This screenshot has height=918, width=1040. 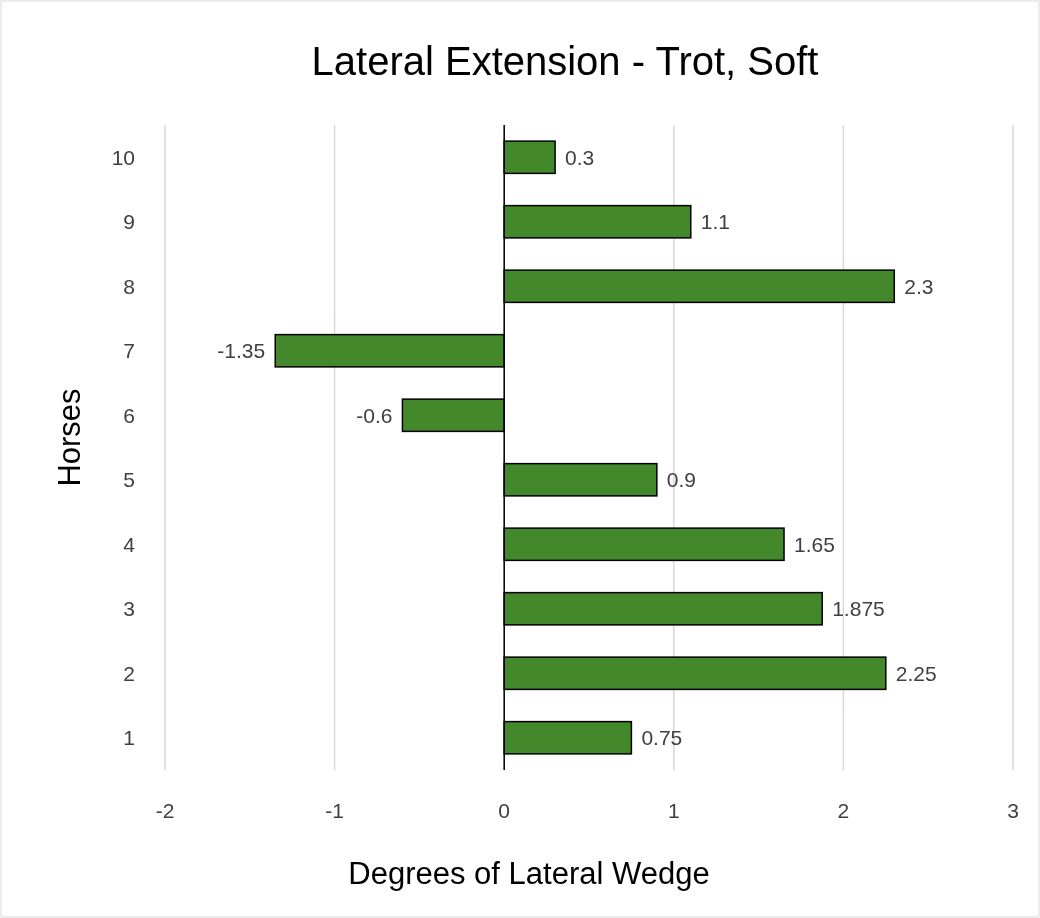 What do you see at coordinates (129, 544) in the screenshot?
I see `y-tick-label: 4` at bounding box center [129, 544].